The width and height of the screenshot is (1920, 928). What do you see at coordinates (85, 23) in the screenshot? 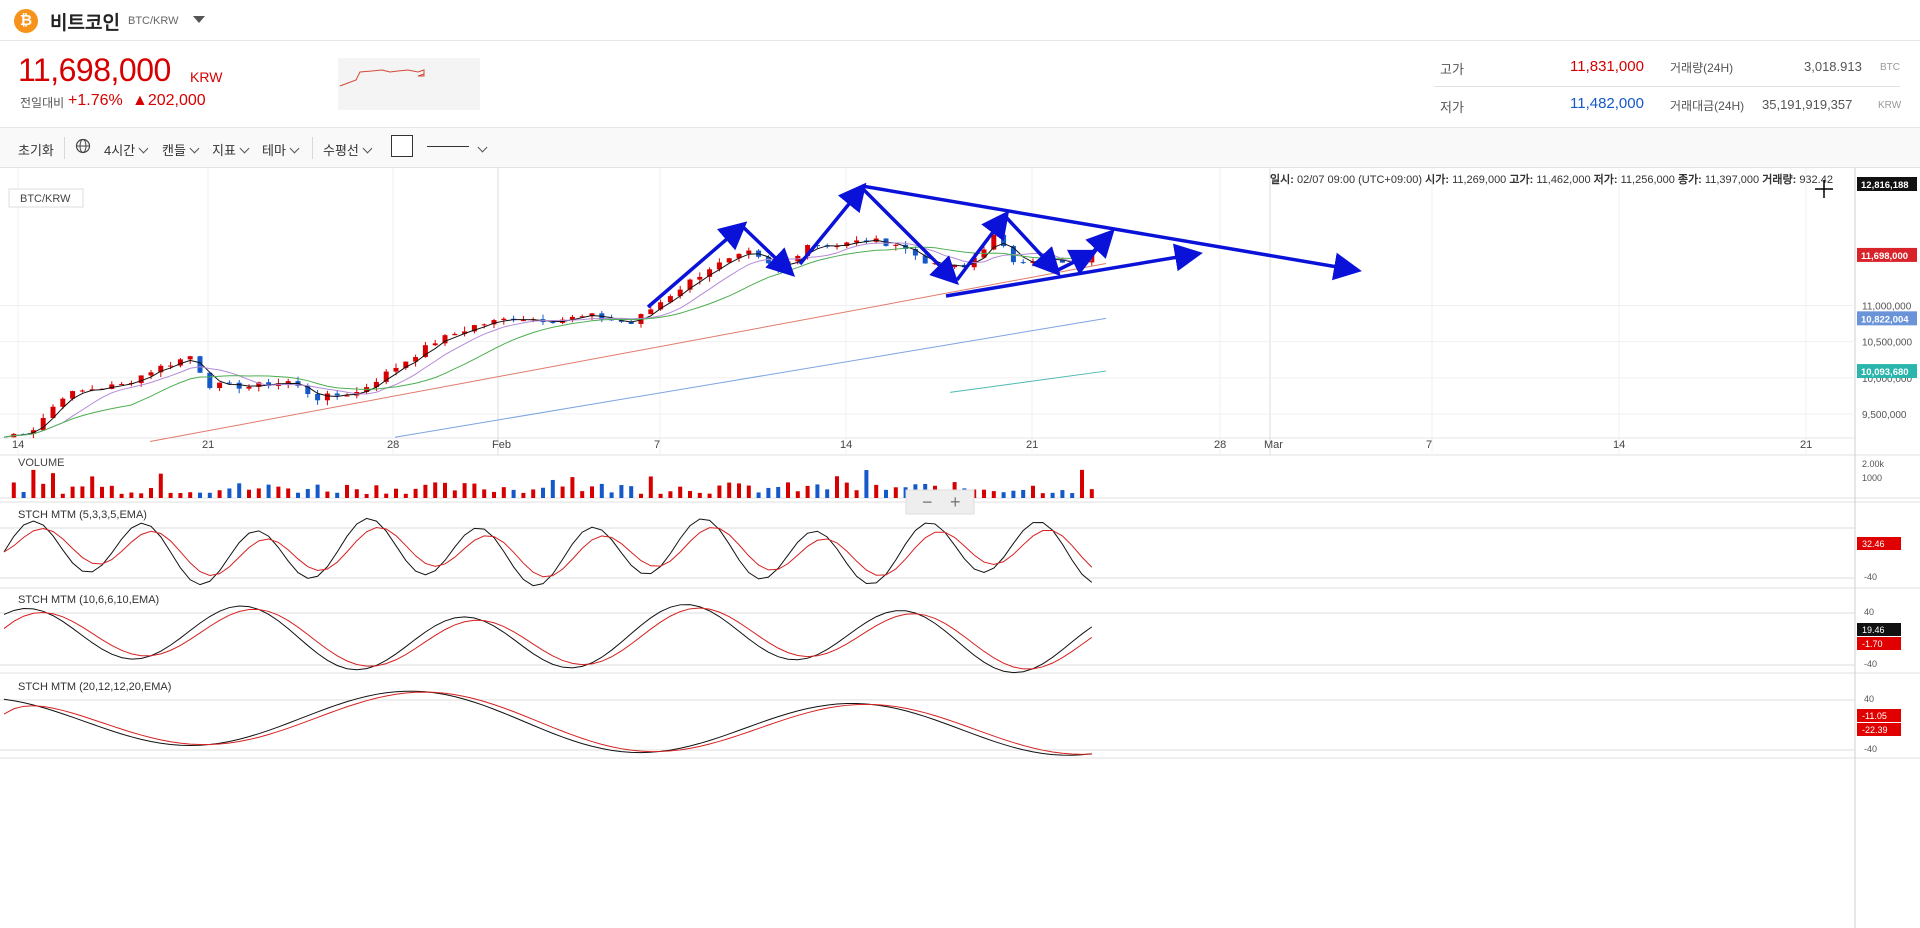
I see `coin-name: 비트코인` at bounding box center [85, 23].